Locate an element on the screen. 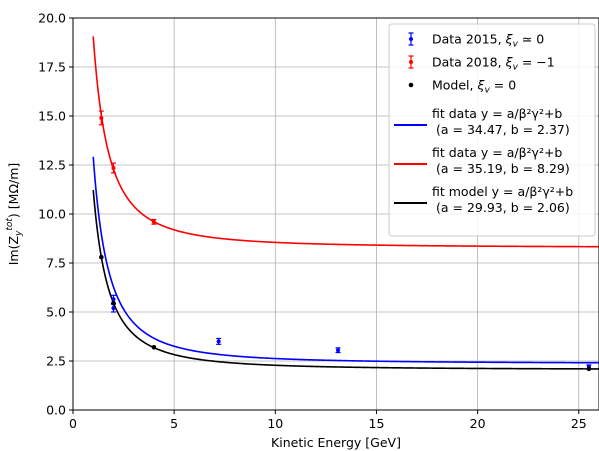  legend-label-0: Data 2015, ξv ≃ 0 is located at coordinates (488, 41).